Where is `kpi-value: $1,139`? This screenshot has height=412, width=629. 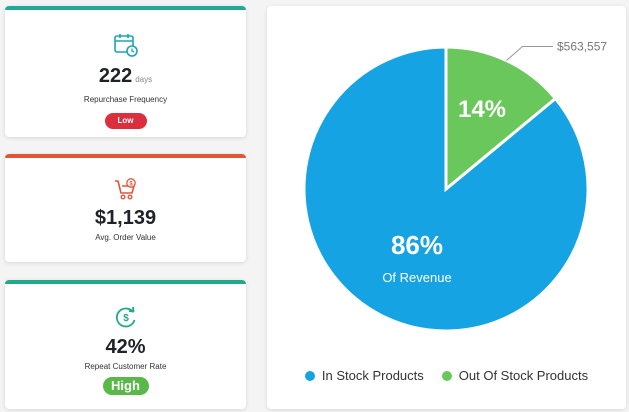 kpi-value: $1,139 is located at coordinates (125, 218).